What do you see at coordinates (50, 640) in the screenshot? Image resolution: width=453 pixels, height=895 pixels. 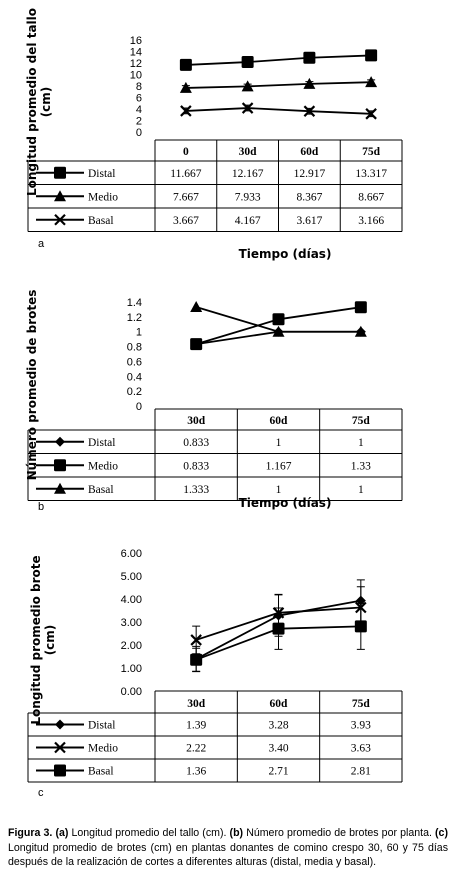 I see `y-axis-title-c-line2: (cm)` at bounding box center [50, 640].